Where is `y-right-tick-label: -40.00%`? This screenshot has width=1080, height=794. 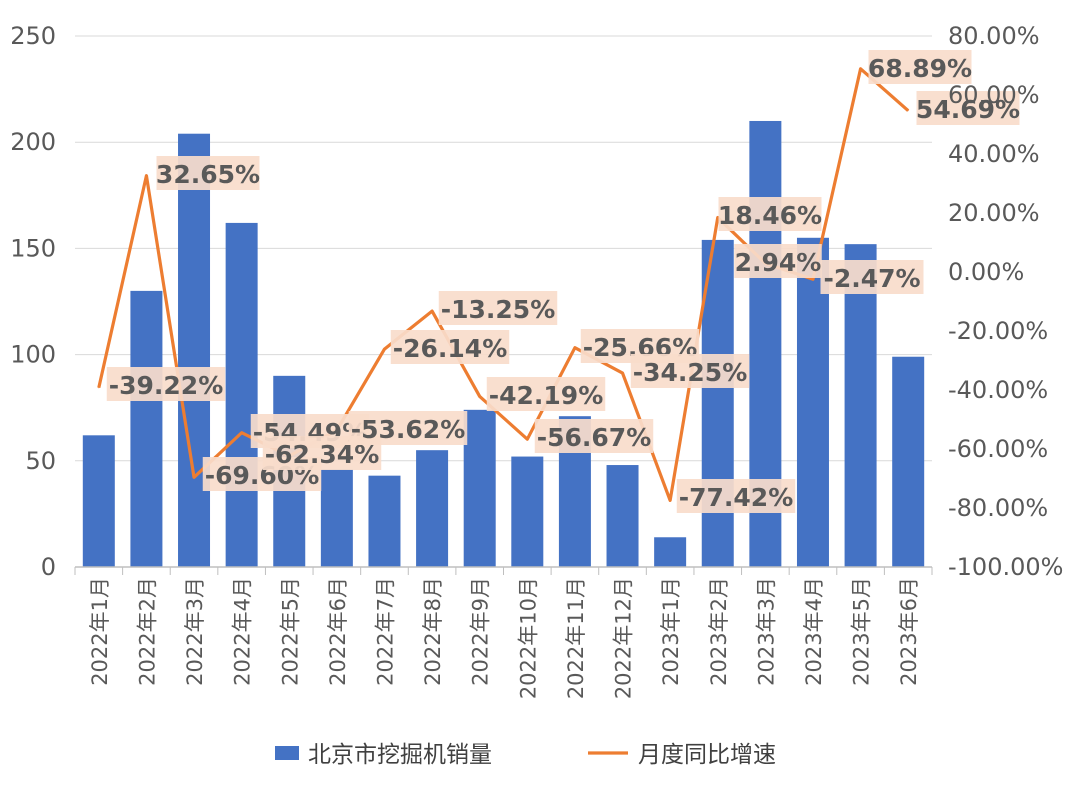
y-right-tick-label: -40.00% is located at coordinates (998, 390).